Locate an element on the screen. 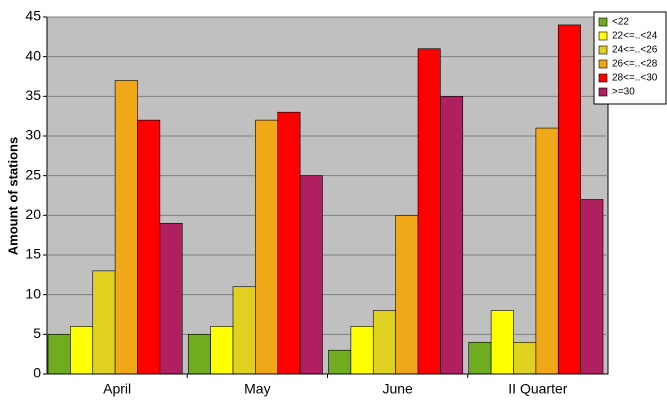 This screenshot has height=415, width=667. x-tick-label: May is located at coordinates (257, 389).